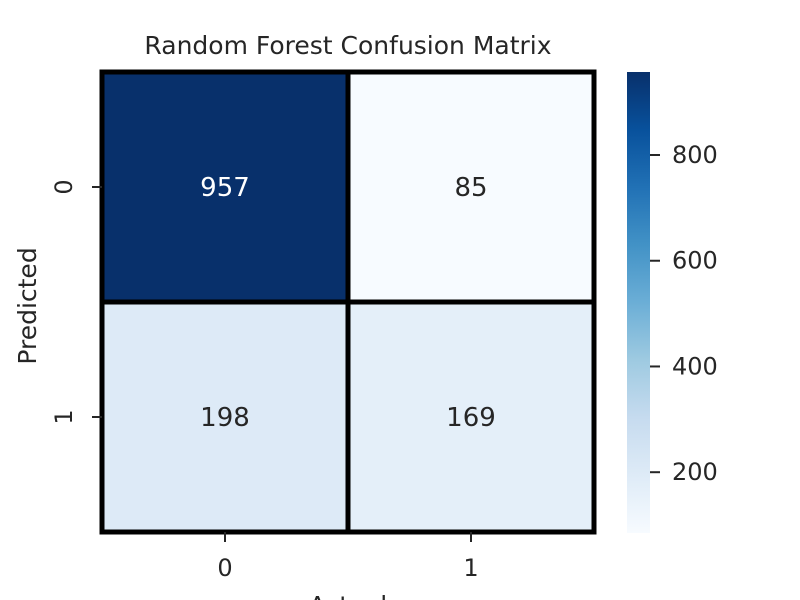 The image size is (800, 600). Describe the element at coordinates (695, 155) in the screenshot. I see `colorbar-tick-label: 800` at that location.